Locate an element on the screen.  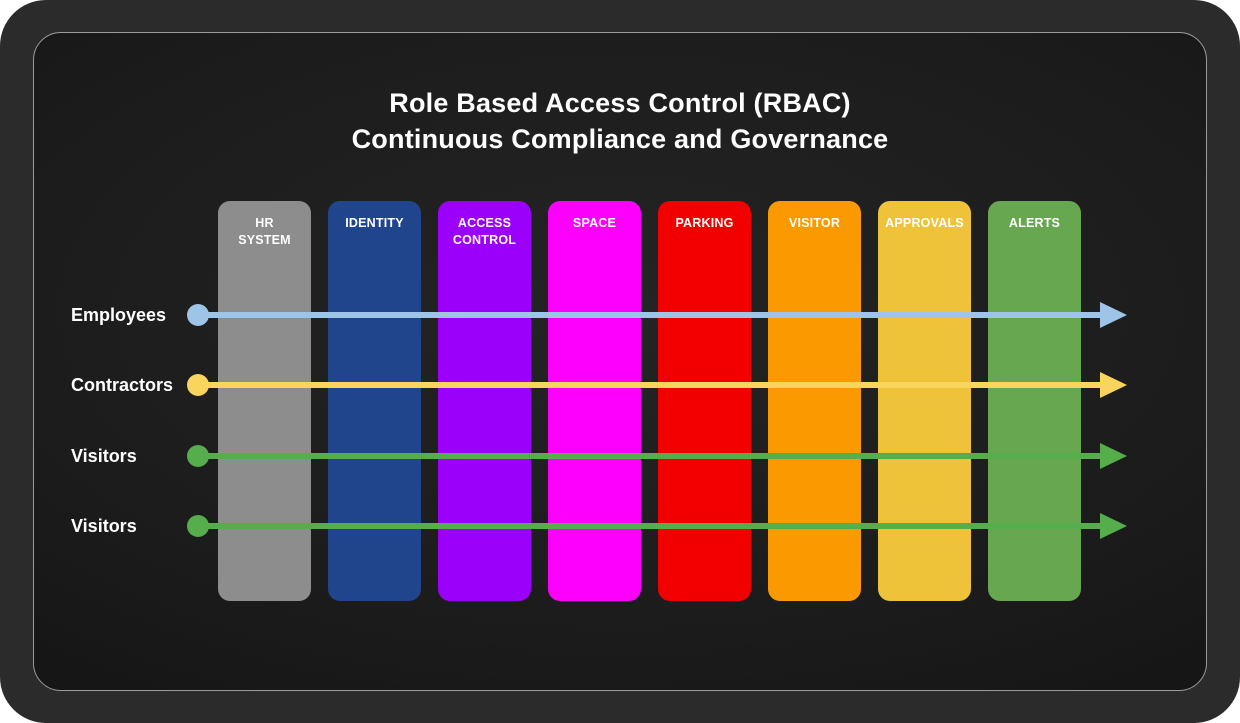
column-label: APPROVALS is located at coordinates (924, 223).